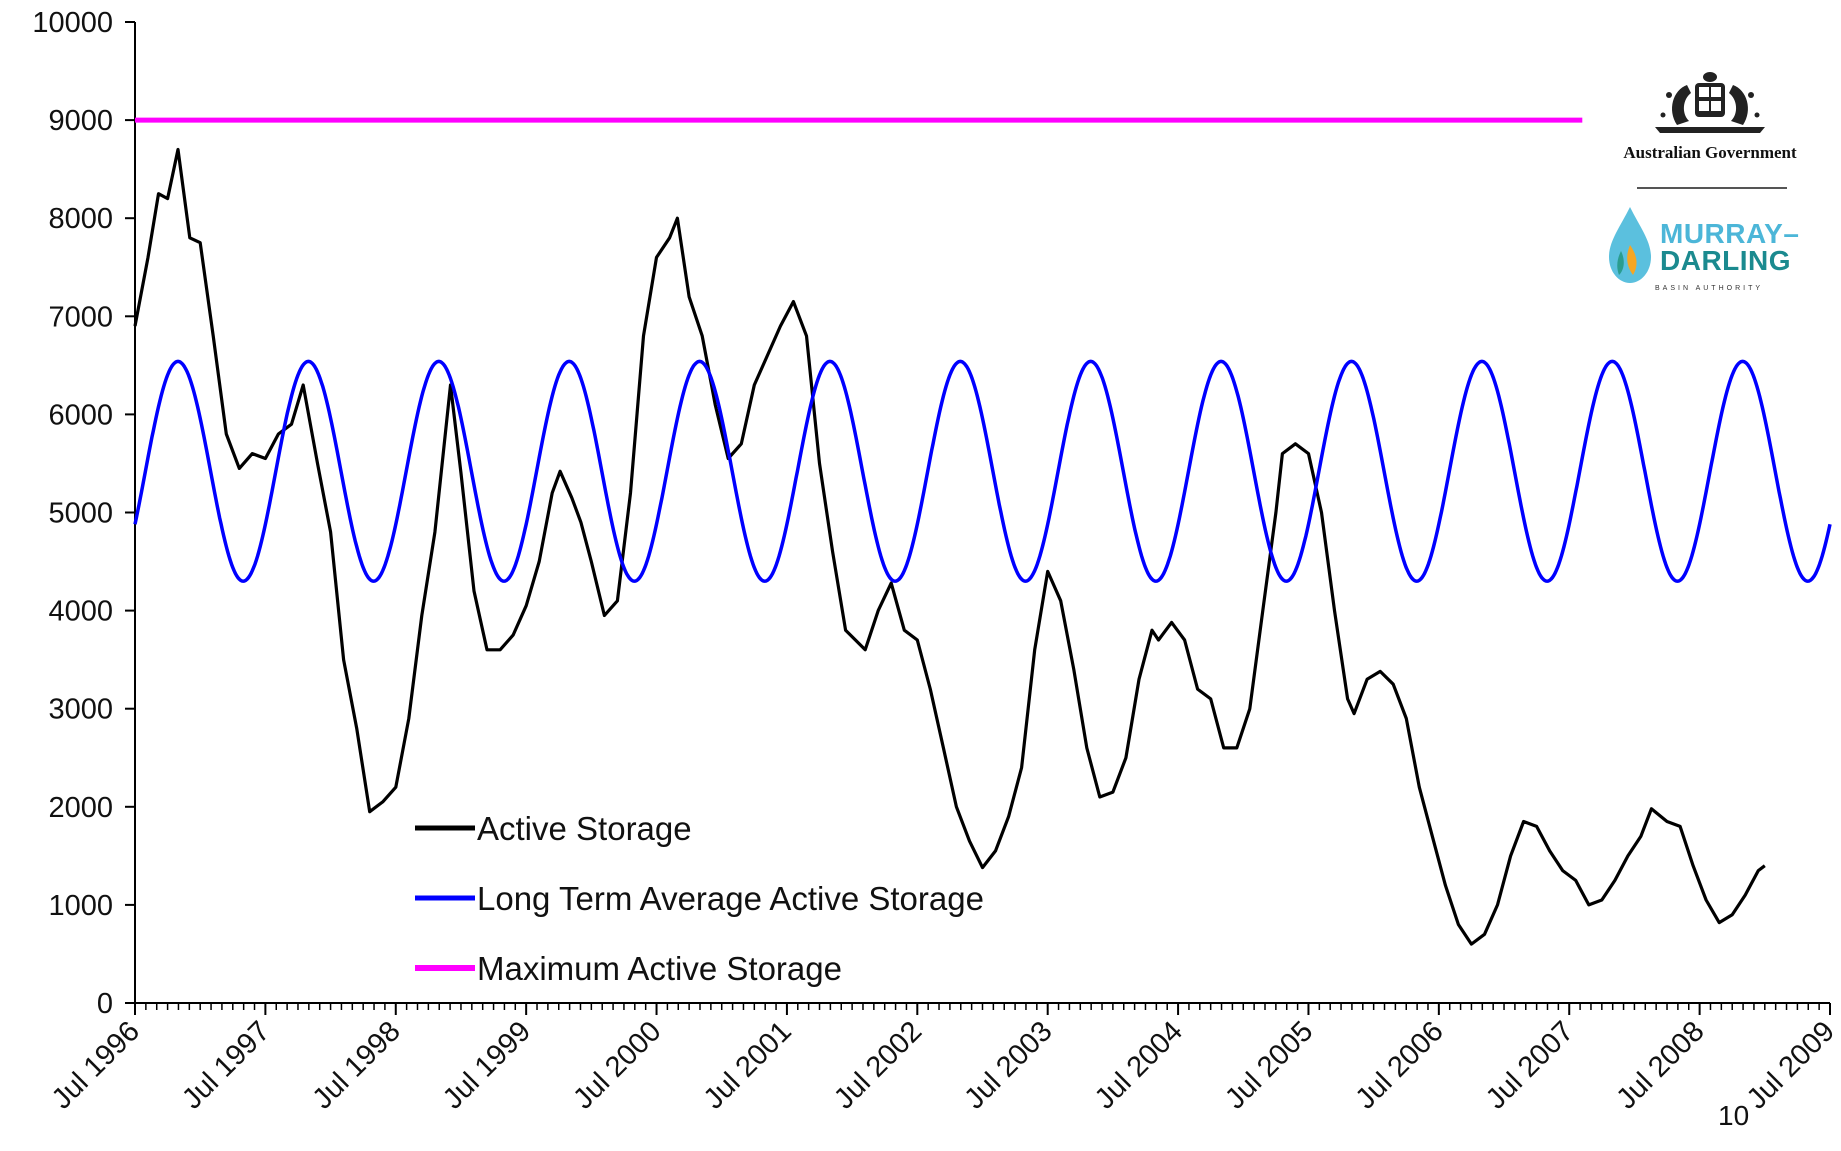 The width and height of the screenshot is (1841, 1151). I want to click on legend-label-3: Maximum Active Storage, so click(659, 968).